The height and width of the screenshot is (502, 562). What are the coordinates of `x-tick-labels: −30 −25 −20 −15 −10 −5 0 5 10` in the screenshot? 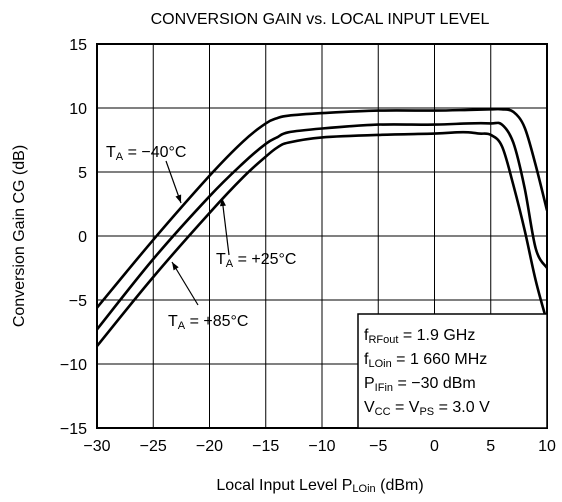 It's located at (319, 446).